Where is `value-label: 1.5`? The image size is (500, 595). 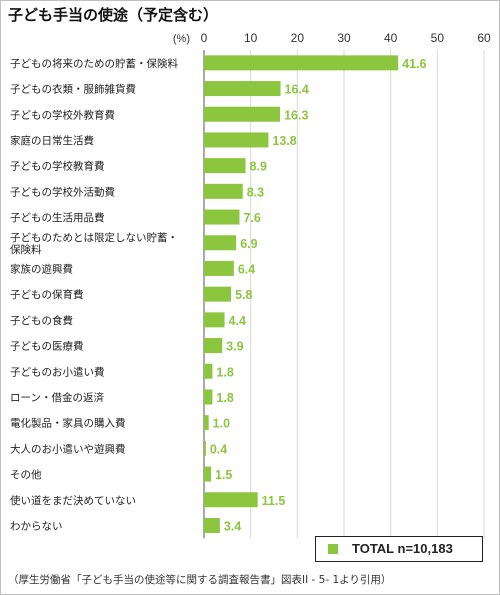 value-label: 1.5 is located at coordinates (223, 475).